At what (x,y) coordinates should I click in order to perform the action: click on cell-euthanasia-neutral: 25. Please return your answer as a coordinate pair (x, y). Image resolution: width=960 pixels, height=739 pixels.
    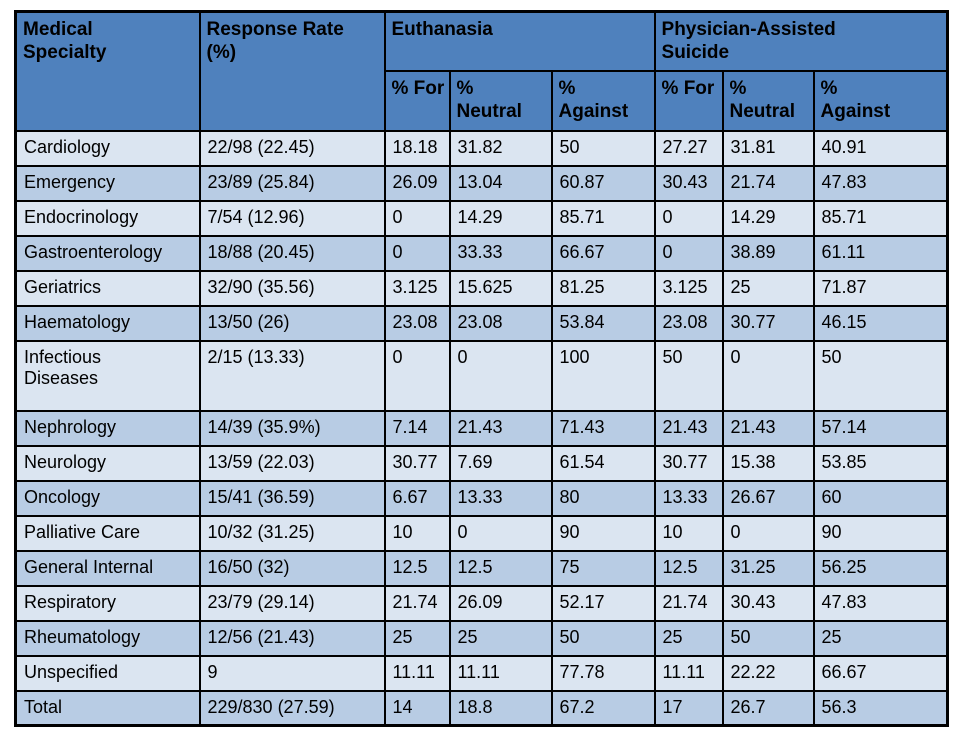
    Looking at the image, I should click on (500, 638).